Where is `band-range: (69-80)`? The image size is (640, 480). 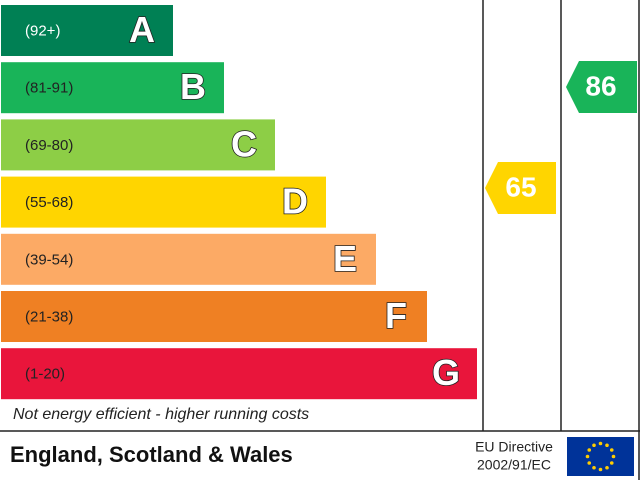 band-range: (69-80) is located at coordinates (49, 145).